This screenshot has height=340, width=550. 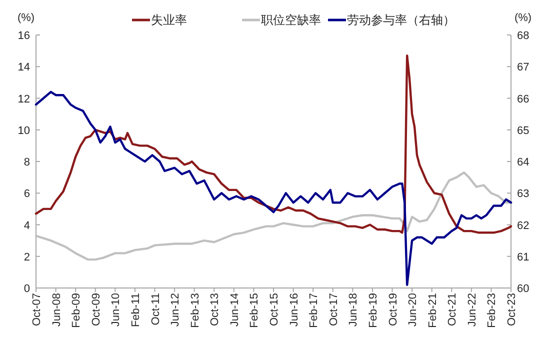 What do you see at coordinates (523, 289) in the screenshot?
I see `y2-tick-label: 60` at bounding box center [523, 289].